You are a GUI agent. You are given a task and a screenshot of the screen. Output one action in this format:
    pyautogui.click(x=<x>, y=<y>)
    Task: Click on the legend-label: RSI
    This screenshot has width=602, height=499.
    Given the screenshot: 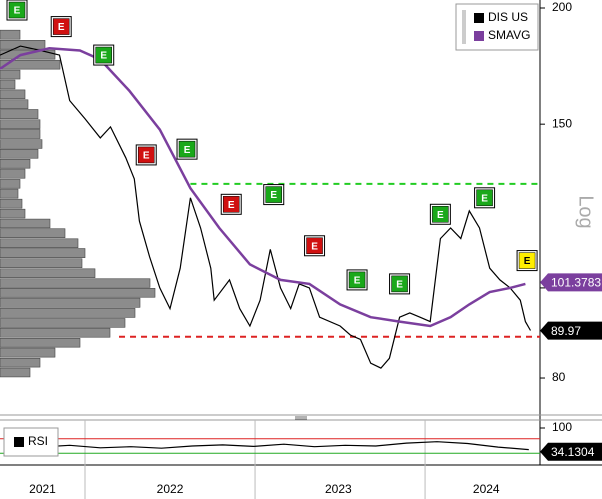 What is the action you would take?
    pyautogui.click(x=38, y=441)
    